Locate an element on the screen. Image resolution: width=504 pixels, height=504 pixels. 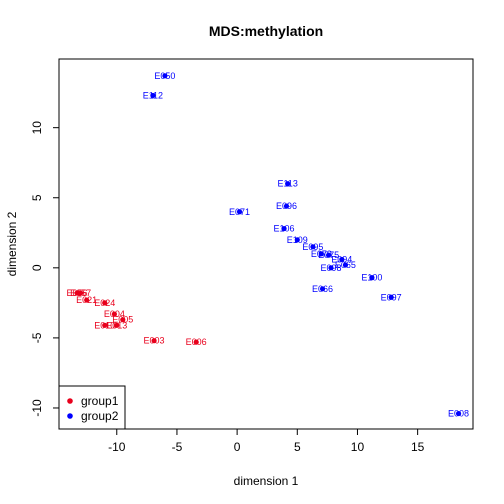
point-label: E097 is located at coordinates (391, 297).